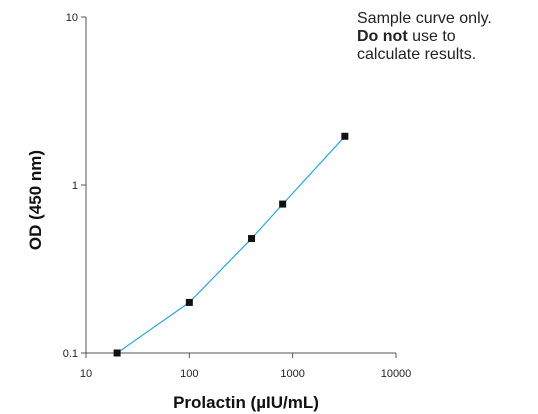 The image size is (538, 414). I want to click on note-bold-text: Do not, so click(382, 36).